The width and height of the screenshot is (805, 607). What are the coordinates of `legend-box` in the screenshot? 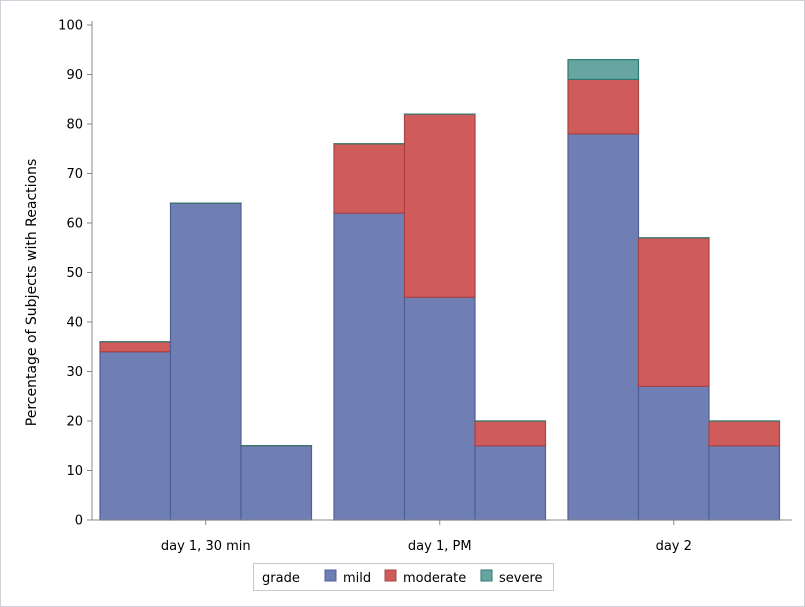 It's located at (403, 577).